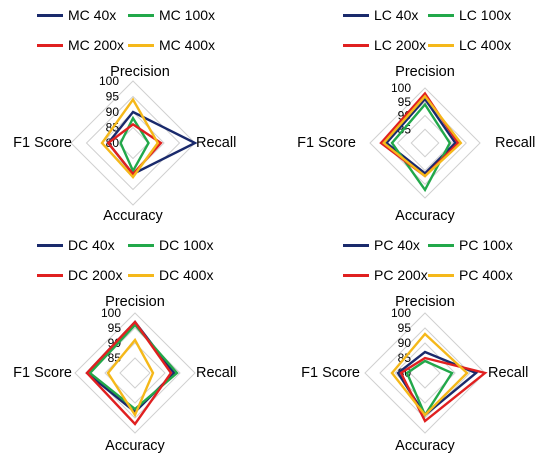 This screenshot has height=460, width=550. What do you see at coordinates (187, 15) in the screenshot?
I see `legend-label: MC 100x` at bounding box center [187, 15].